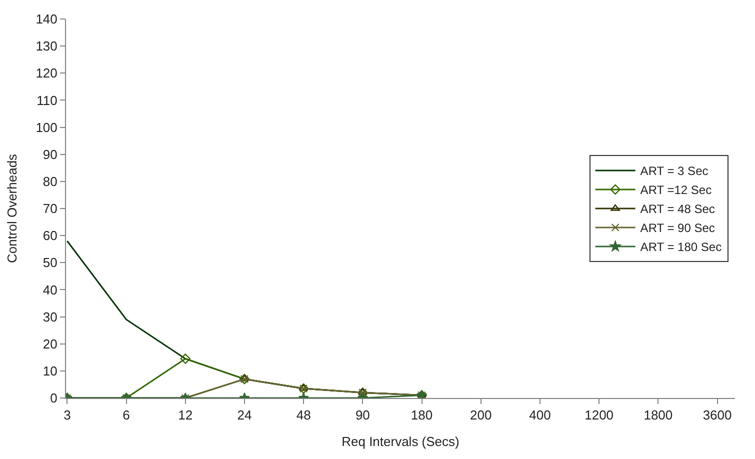  What do you see at coordinates (674, 171) in the screenshot?
I see `legend-label: ART = 3 Sec` at bounding box center [674, 171].